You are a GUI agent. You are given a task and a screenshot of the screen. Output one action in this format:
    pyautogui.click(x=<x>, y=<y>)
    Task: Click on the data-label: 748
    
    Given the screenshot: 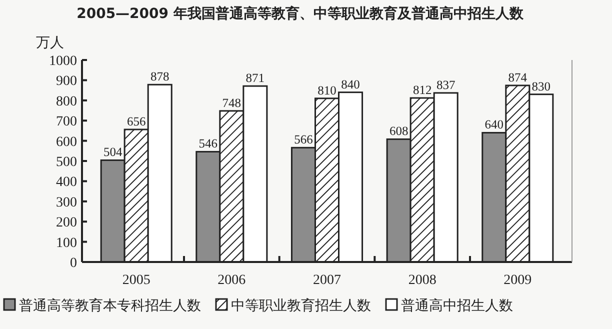 What is the action you would take?
    pyautogui.click(x=232, y=103)
    